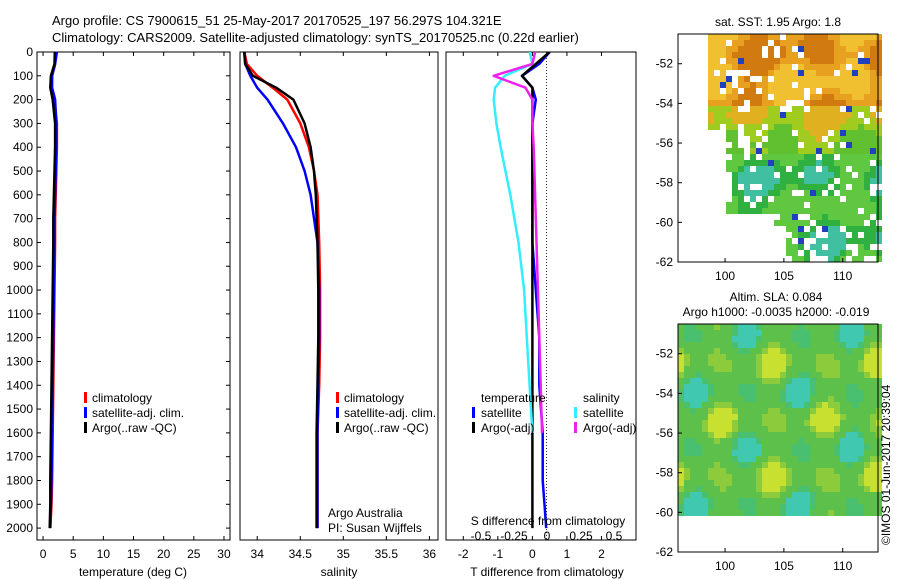 The width and height of the screenshot is (900, 580). I want to click on legend-label-satellite: satellite-adj. clim., so click(138, 413).